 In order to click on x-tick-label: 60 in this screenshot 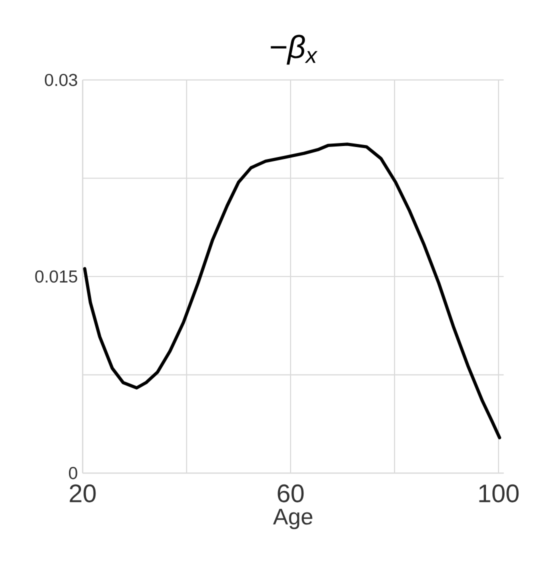, I will do `click(291, 493)`.